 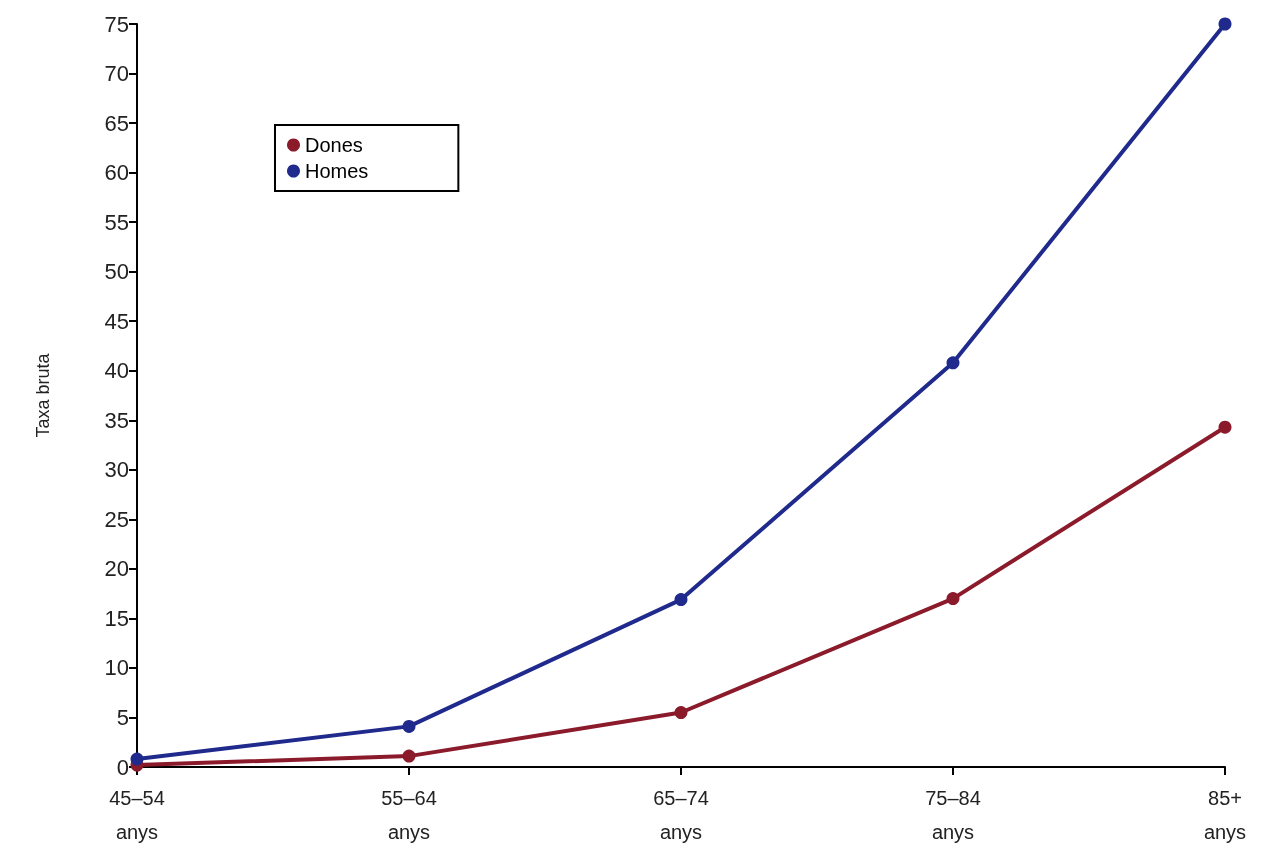 What do you see at coordinates (116, 371) in the screenshot?
I see `y-tick-label: 40` at bounding box center [116, 371].